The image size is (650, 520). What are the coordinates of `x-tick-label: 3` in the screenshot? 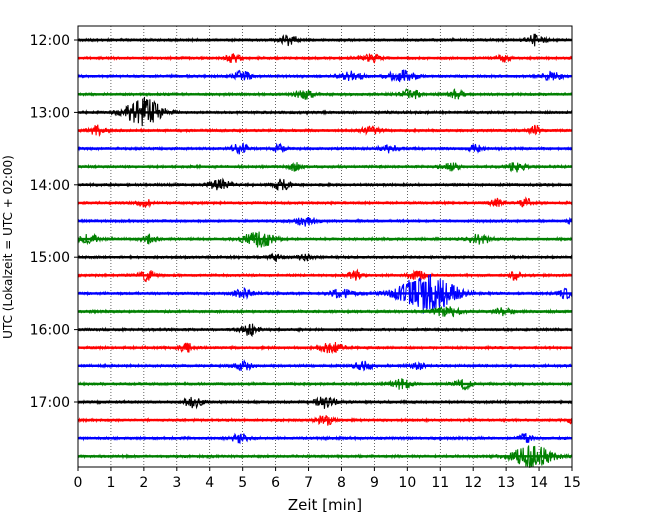 It's located at (176, 483).